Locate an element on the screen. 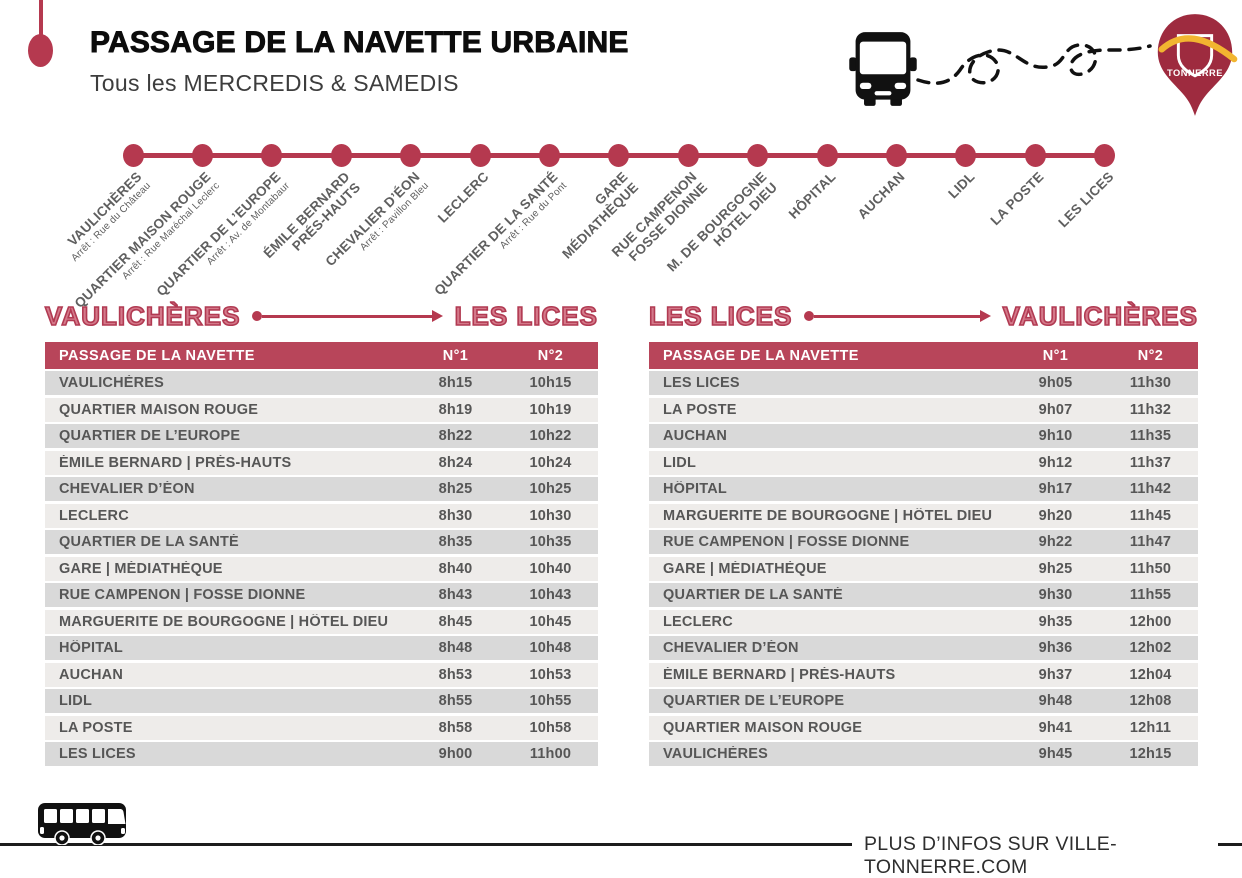 This screenshot has height=878, width=1242. time-cell: 8h22 is located at coordinates (455, 436).